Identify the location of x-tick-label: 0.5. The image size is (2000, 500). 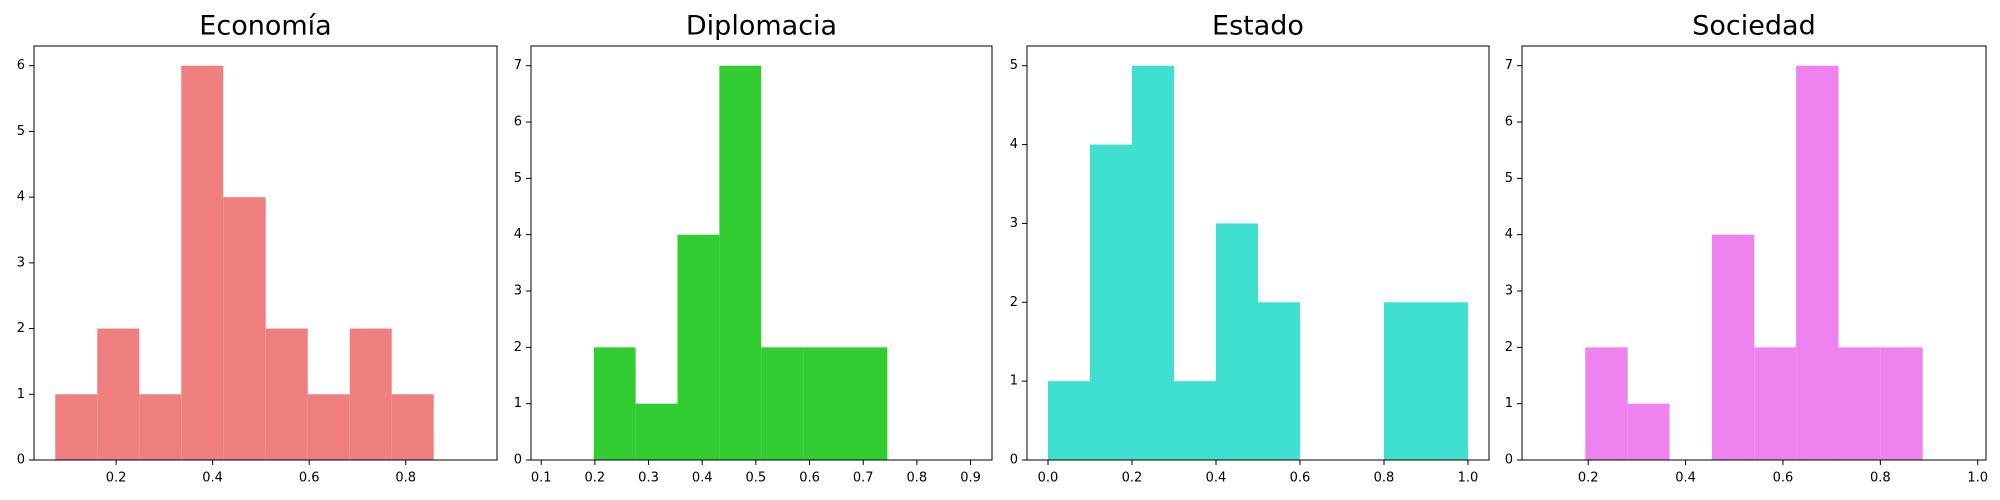
(756, 478).